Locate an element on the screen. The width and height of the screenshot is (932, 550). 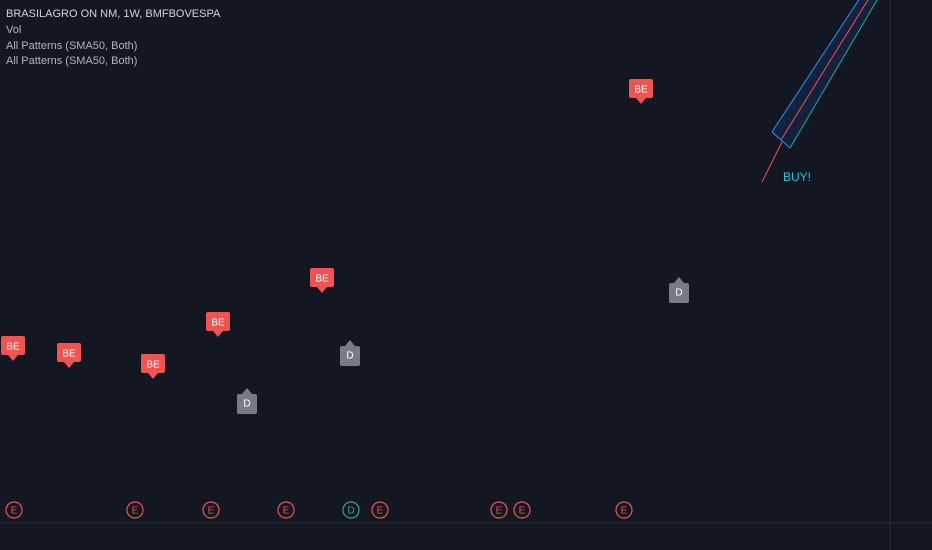
event-label: D is located at coordinates (350, 511).